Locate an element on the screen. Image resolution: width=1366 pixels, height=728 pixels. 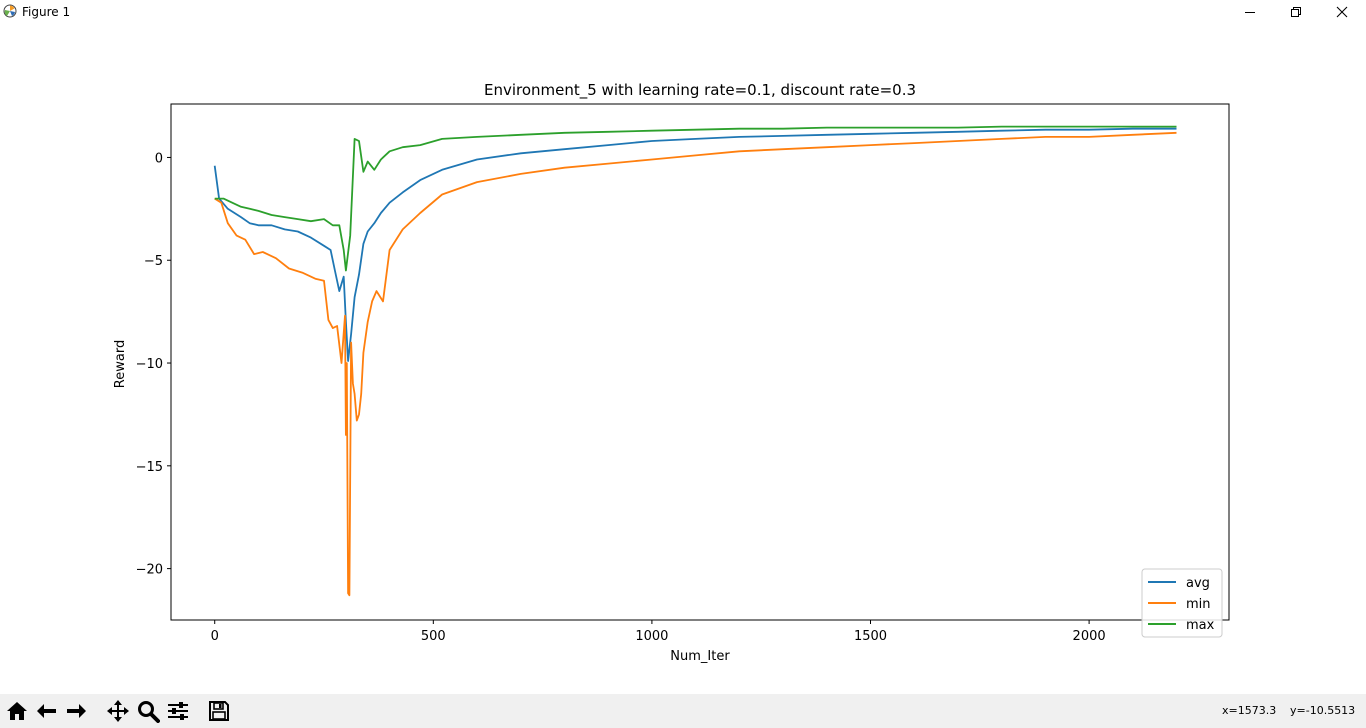
save-button is located at coordinates (219, 711).